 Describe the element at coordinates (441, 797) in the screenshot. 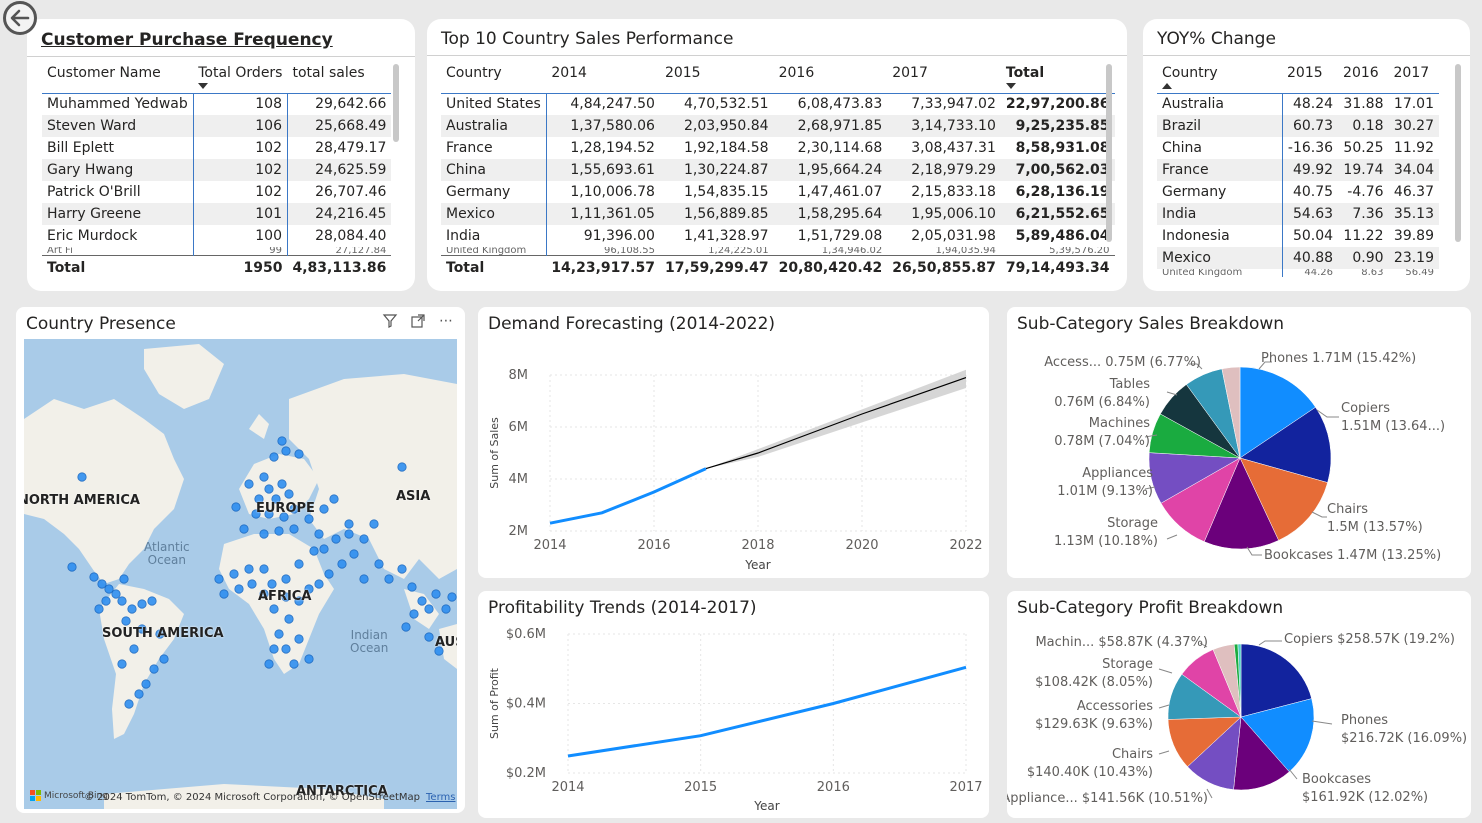

I see `terms-link: Terms` at that location.